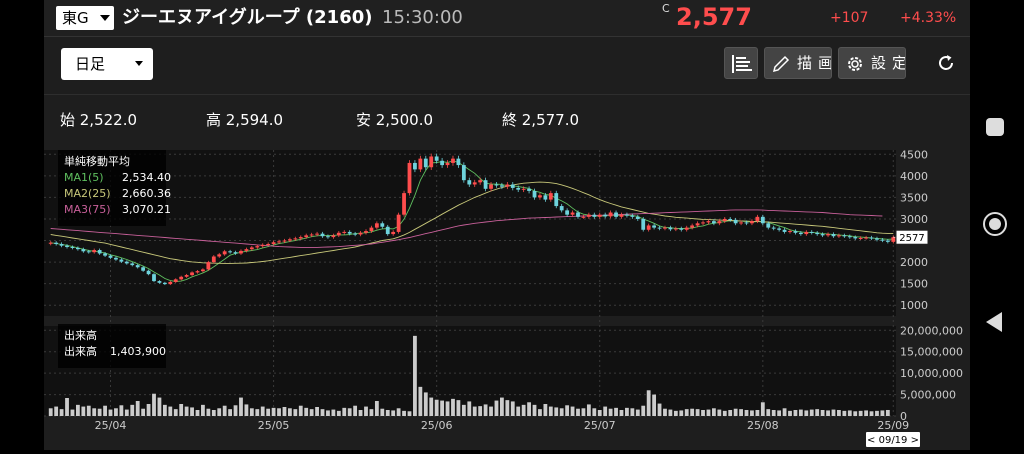 The width and height of the screenshot is (1024, 454). Describe the element at coordinates (995, 224) in the screenshot. I see `home-icon` at that location.